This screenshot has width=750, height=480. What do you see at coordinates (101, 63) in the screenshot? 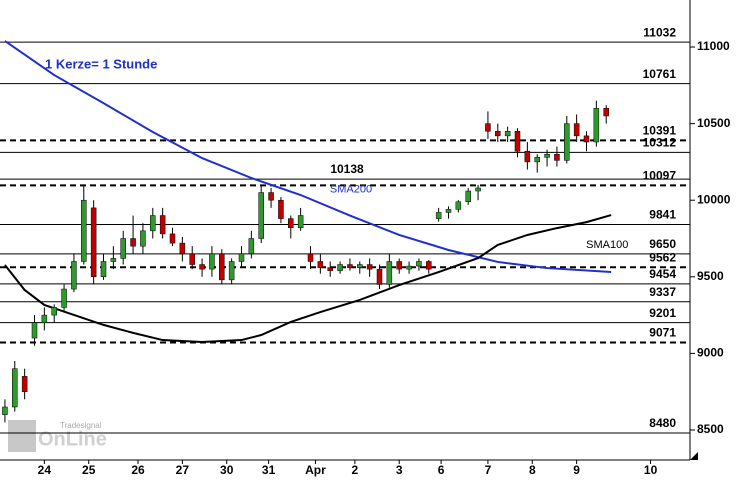
I see `annotation: 1 Kerze= 1 Stunde` at bounding box center [101, 63].